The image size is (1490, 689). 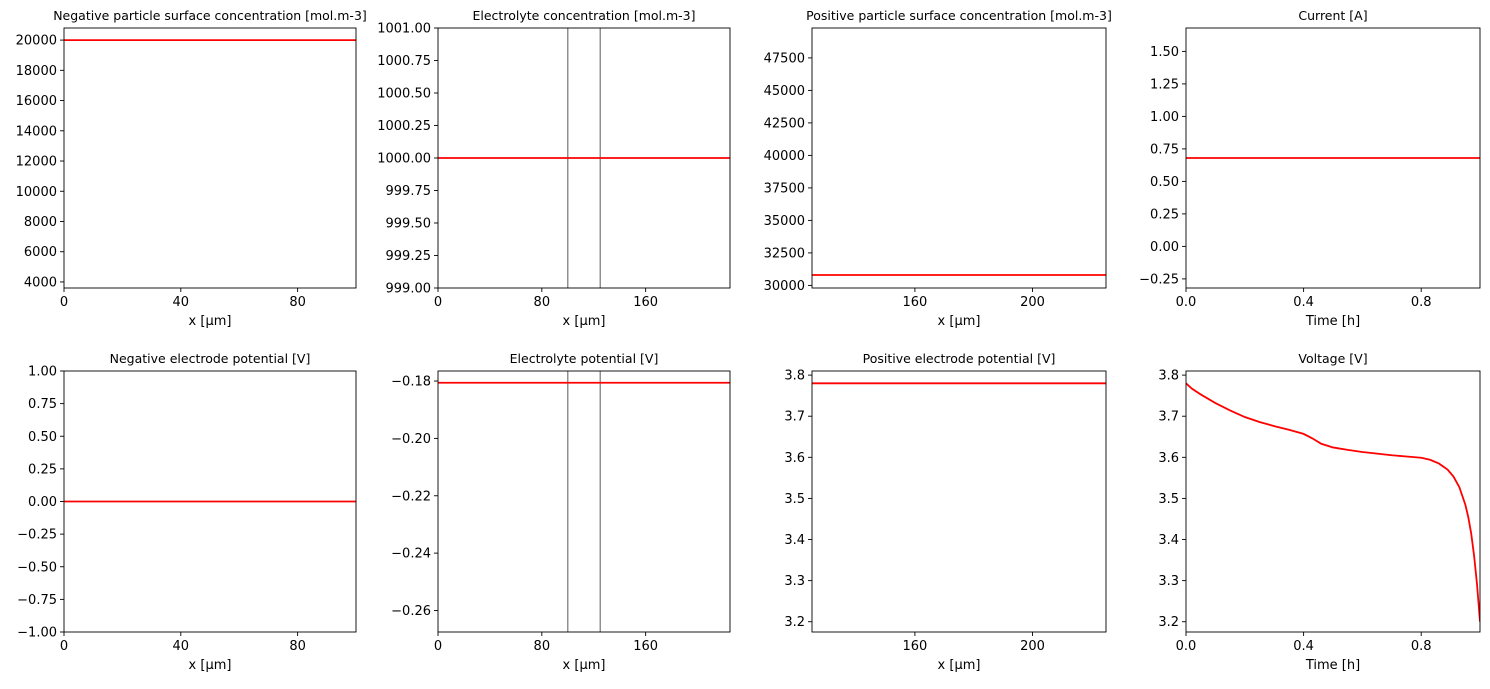 I want to click on y-tick-label: 42500, so click(x=784, y=123).